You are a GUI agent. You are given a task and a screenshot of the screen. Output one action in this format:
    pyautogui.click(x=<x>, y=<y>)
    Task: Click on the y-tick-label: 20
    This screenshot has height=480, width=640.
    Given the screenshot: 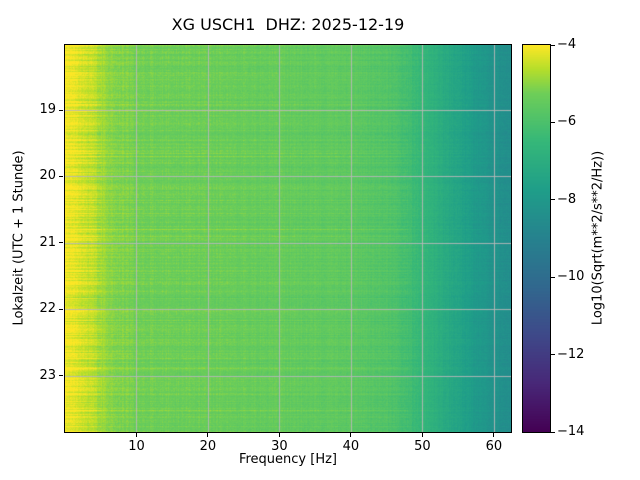 What is the action you would take?
    pyautogui.click(x=47, y=176)
    